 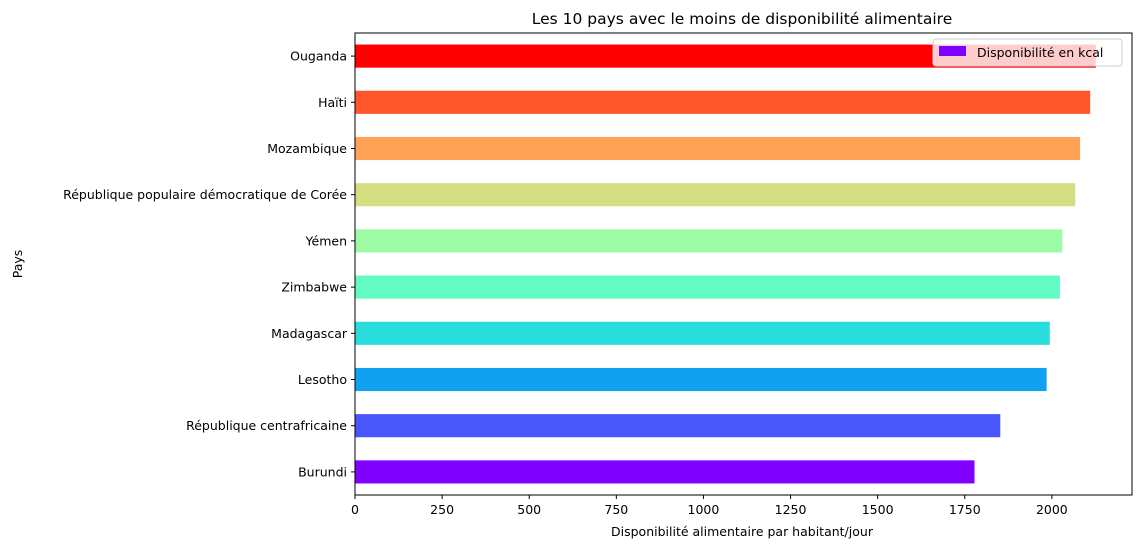 What do you see at coordinates (266, 425) in the screenshot?
I see `y-tick-label: République centrafricaine` at bounding box center [266, 425].